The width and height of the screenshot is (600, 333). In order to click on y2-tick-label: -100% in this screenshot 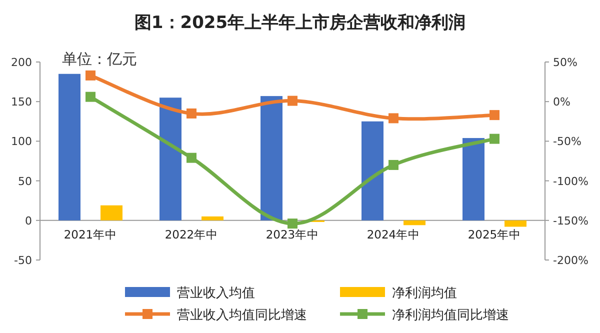, I will do `click(570, 181)`.